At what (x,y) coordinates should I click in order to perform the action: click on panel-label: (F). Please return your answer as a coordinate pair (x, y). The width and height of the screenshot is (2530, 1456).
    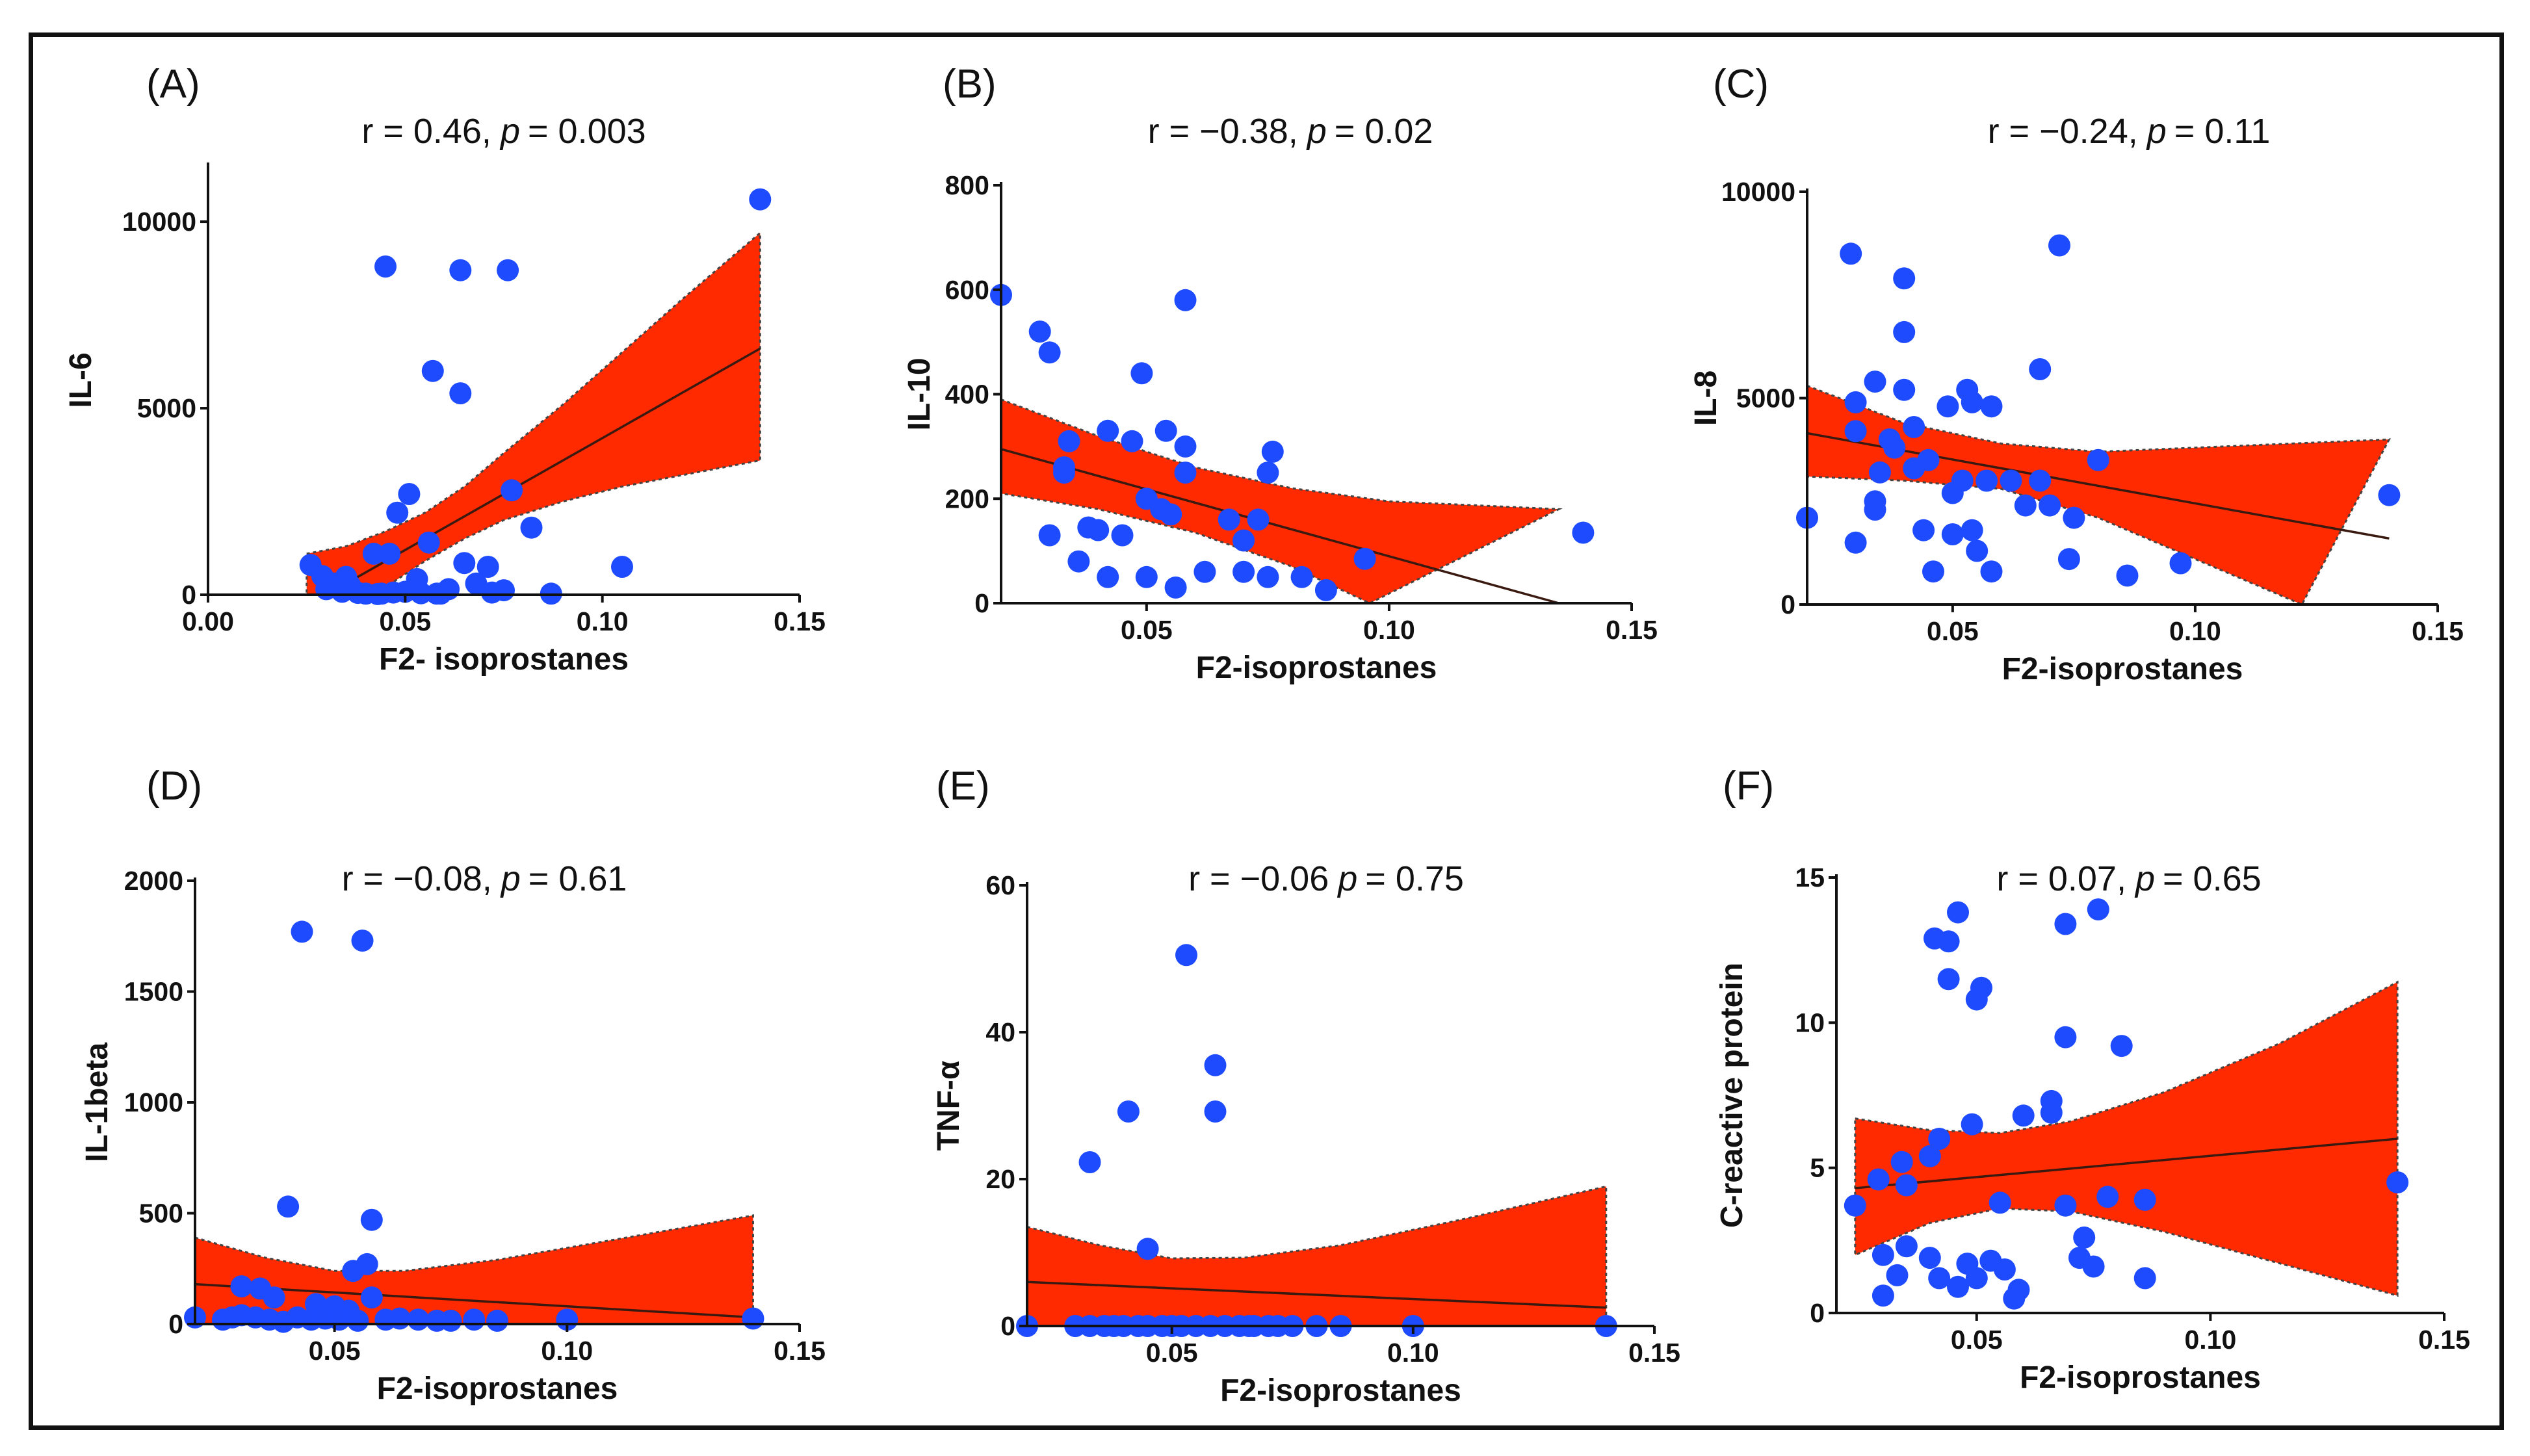
    Looking at the image, I should click on (1748, 786).